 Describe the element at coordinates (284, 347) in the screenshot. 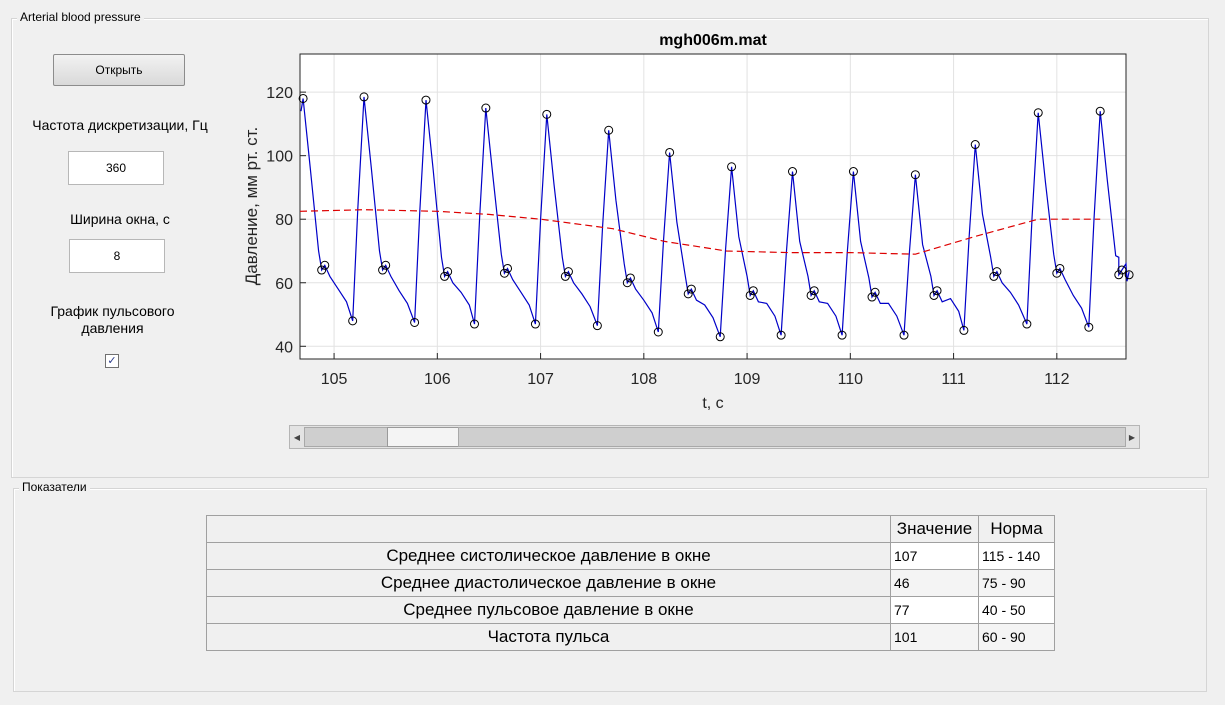

I see `y-tick-label: 40` at that location.